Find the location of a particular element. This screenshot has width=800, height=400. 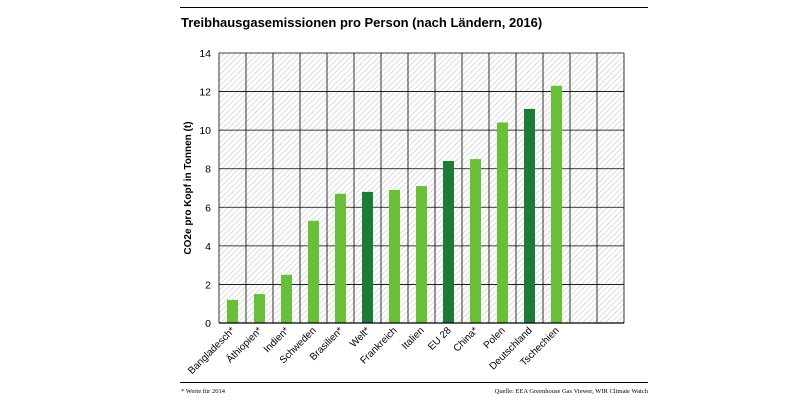

y-tick-label: 4 is located at coordinates (208, 247).